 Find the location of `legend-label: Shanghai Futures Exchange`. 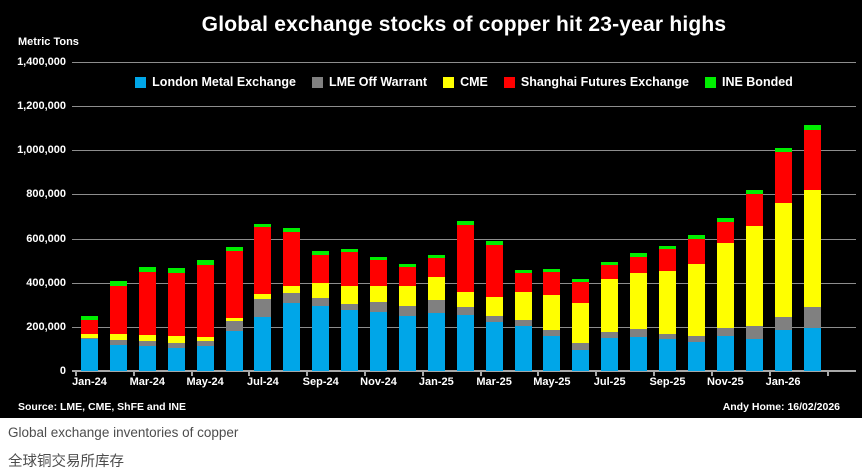

legend-label: Shanghai Futures Exchange is located at coordinates (604, 82).